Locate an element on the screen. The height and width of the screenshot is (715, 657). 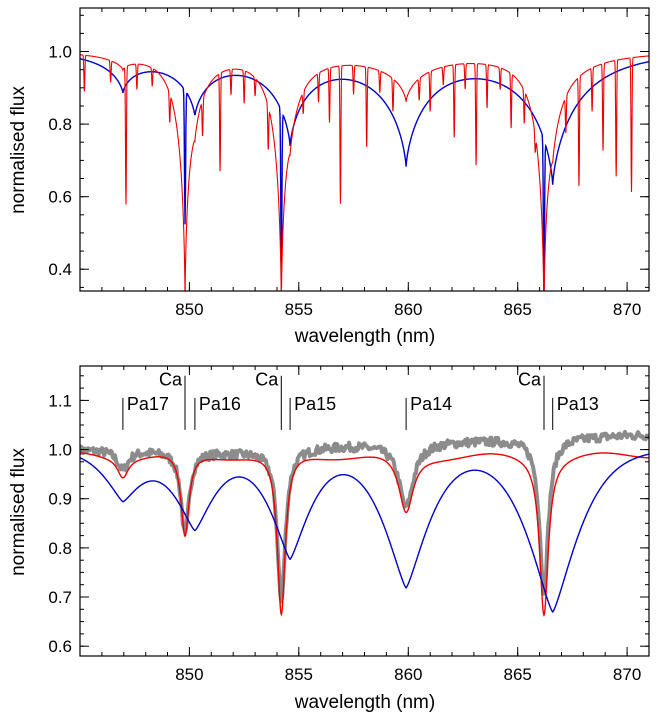
top-y-tick-label: 1.0 is located at coordinates (60, 52).